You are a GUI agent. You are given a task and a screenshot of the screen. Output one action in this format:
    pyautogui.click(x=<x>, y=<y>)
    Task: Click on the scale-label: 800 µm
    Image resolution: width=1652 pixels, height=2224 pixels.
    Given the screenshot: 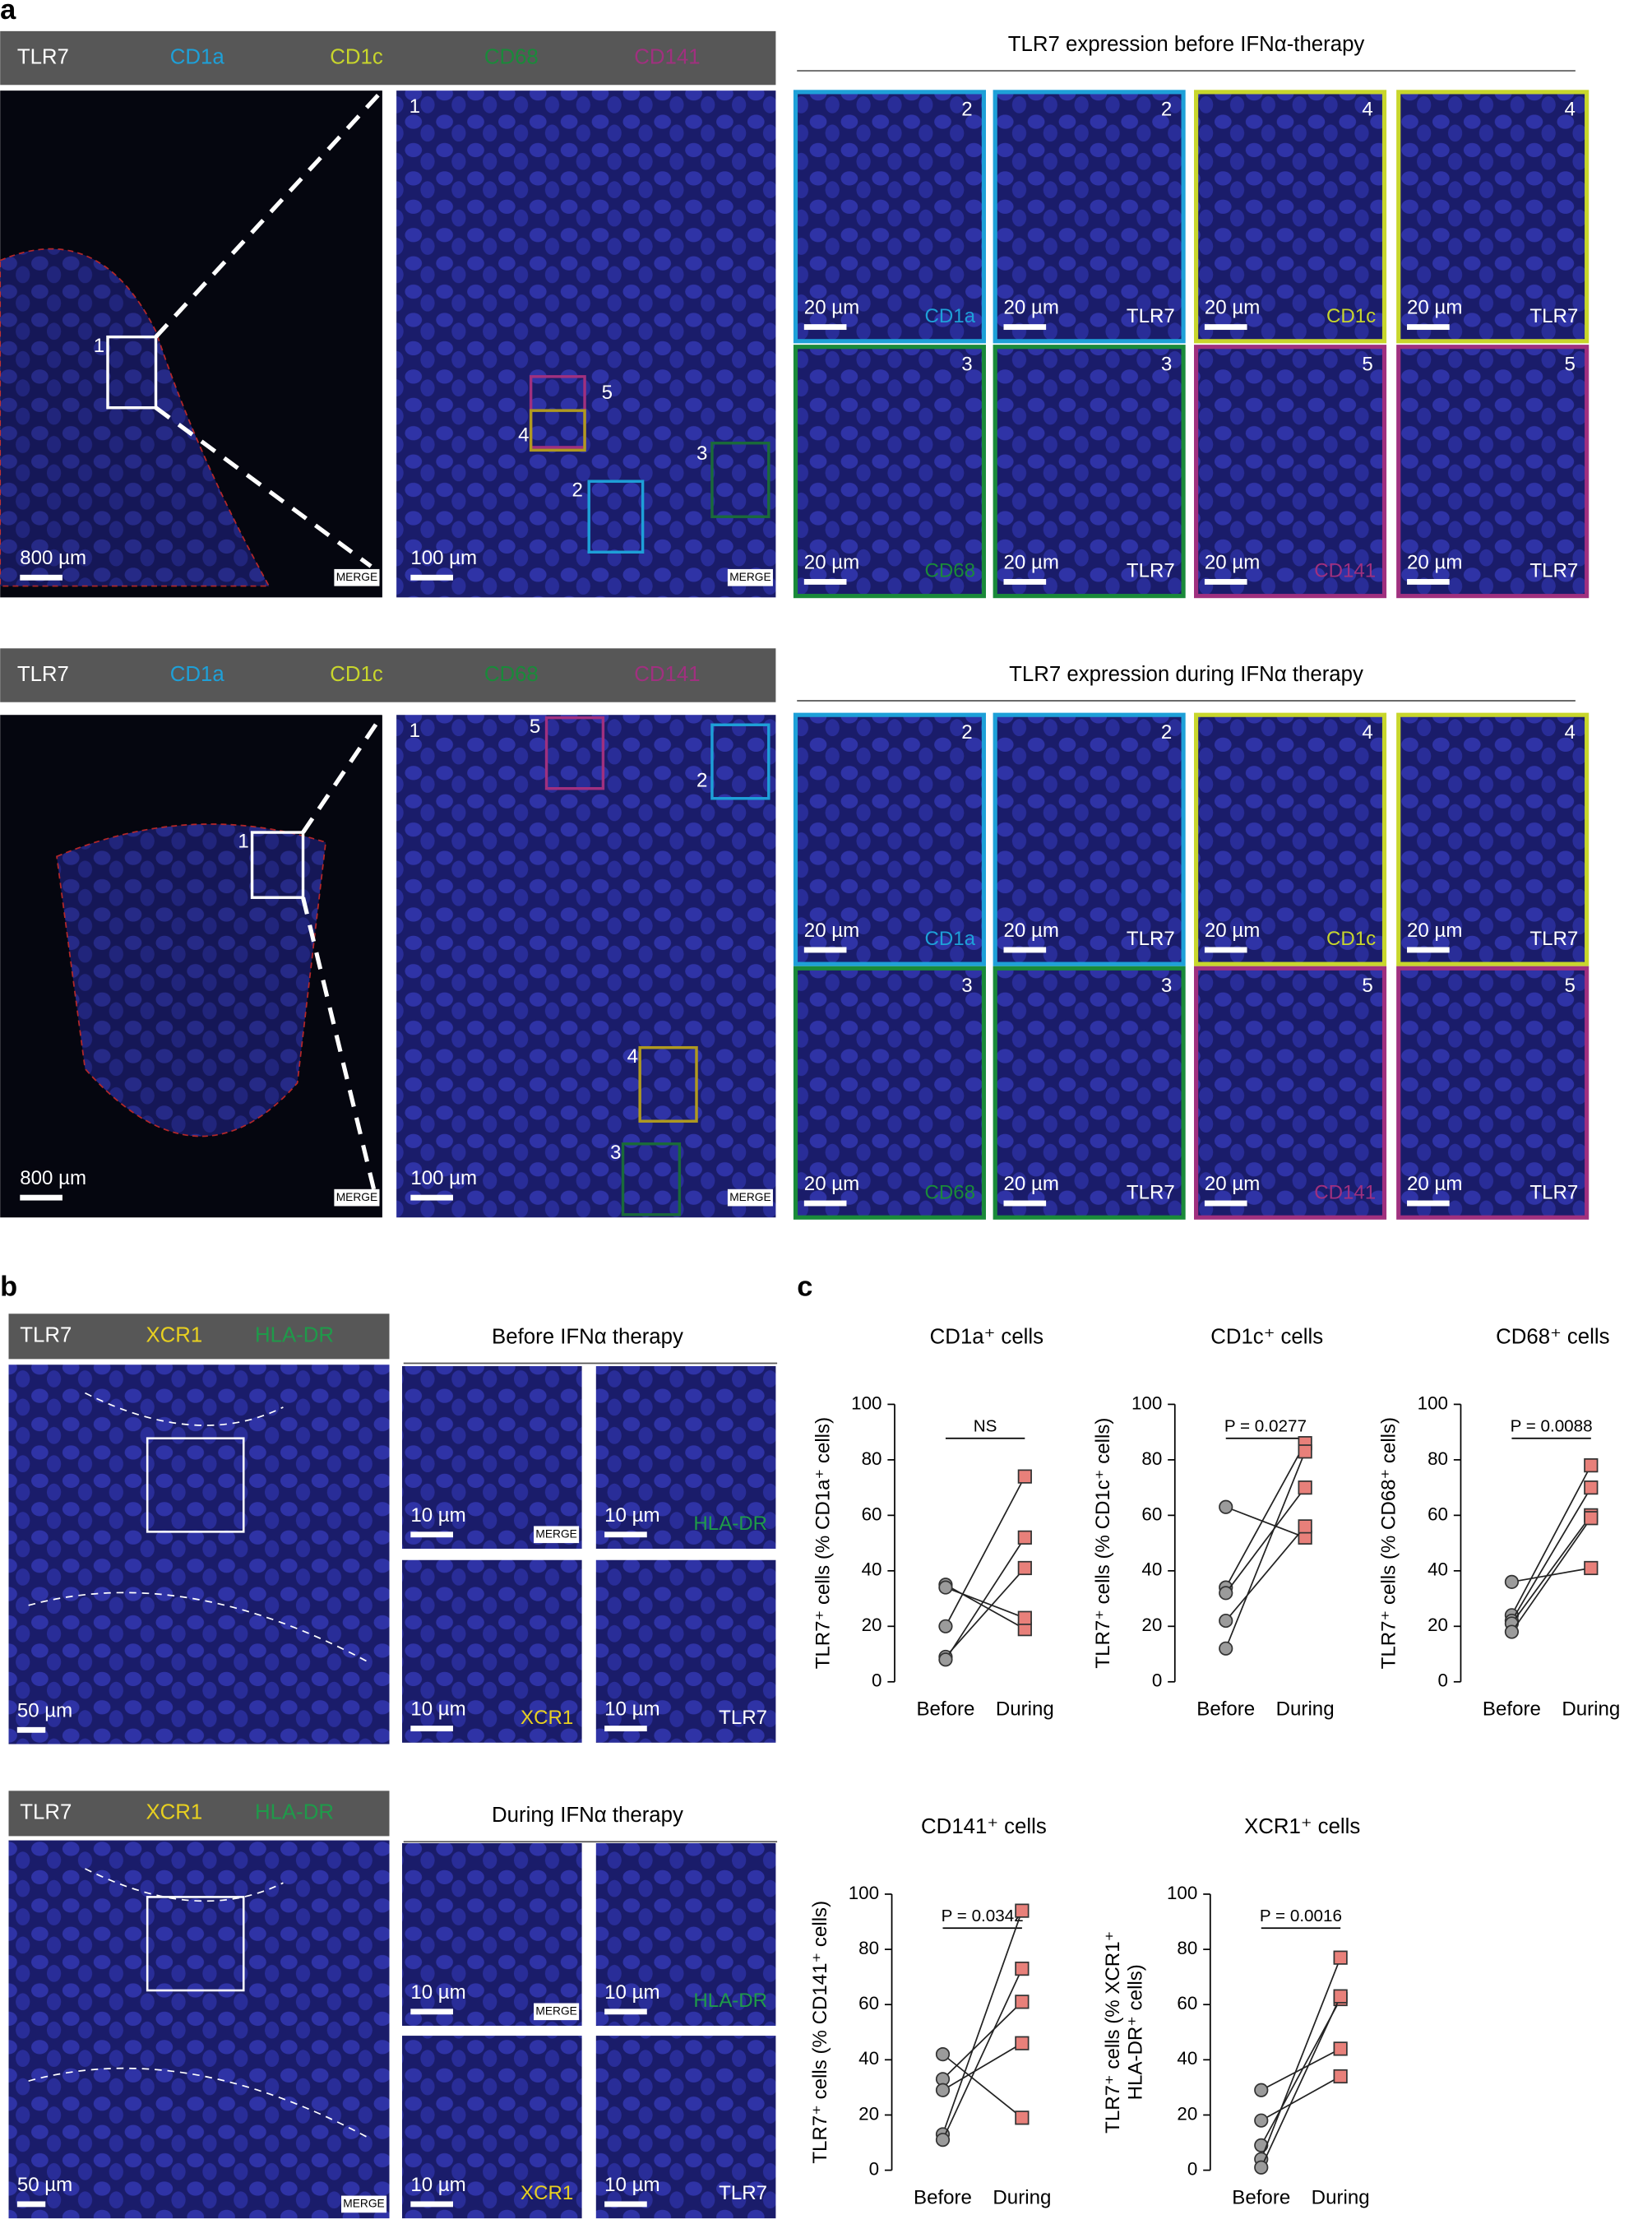 What is the action you would take?
    pyautogui.click(x=53, y=1178)
    